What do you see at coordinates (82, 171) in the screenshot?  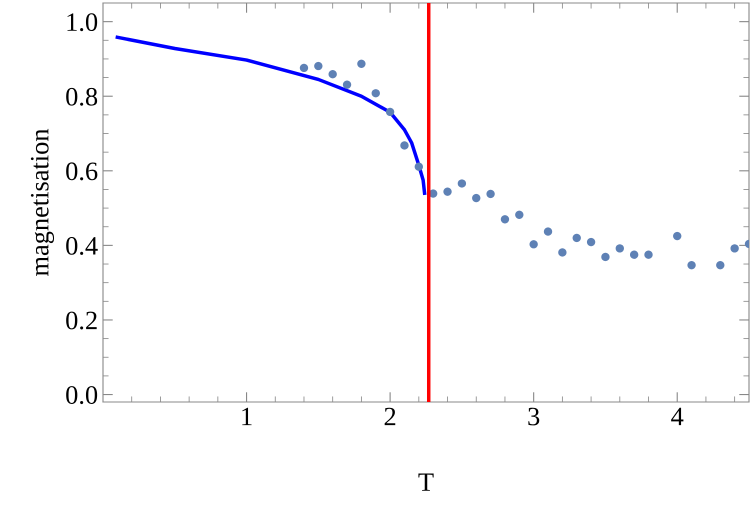 I see `y-tick-label: 0.6` at bounding box center [82, 171].